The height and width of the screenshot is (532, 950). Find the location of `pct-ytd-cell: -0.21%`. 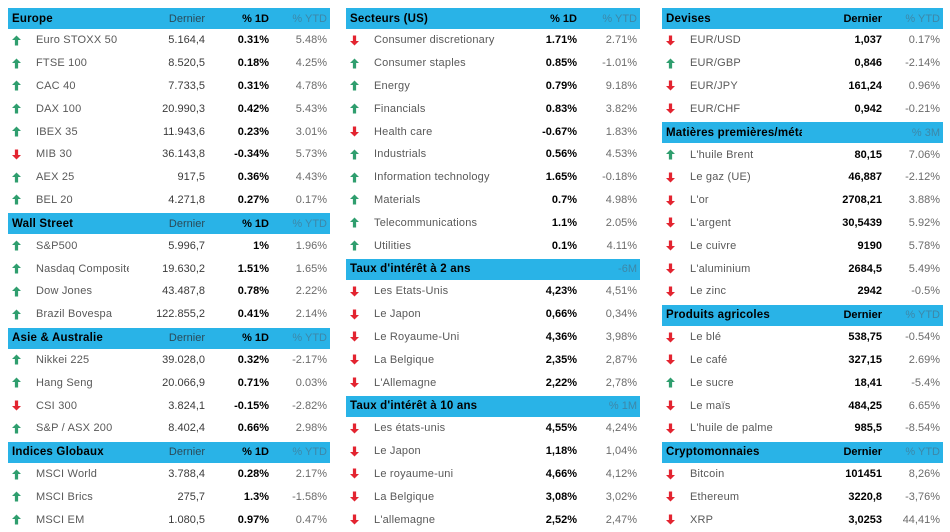

pct-ytd-cell: -0.21% is located at coordinates (922, 108).